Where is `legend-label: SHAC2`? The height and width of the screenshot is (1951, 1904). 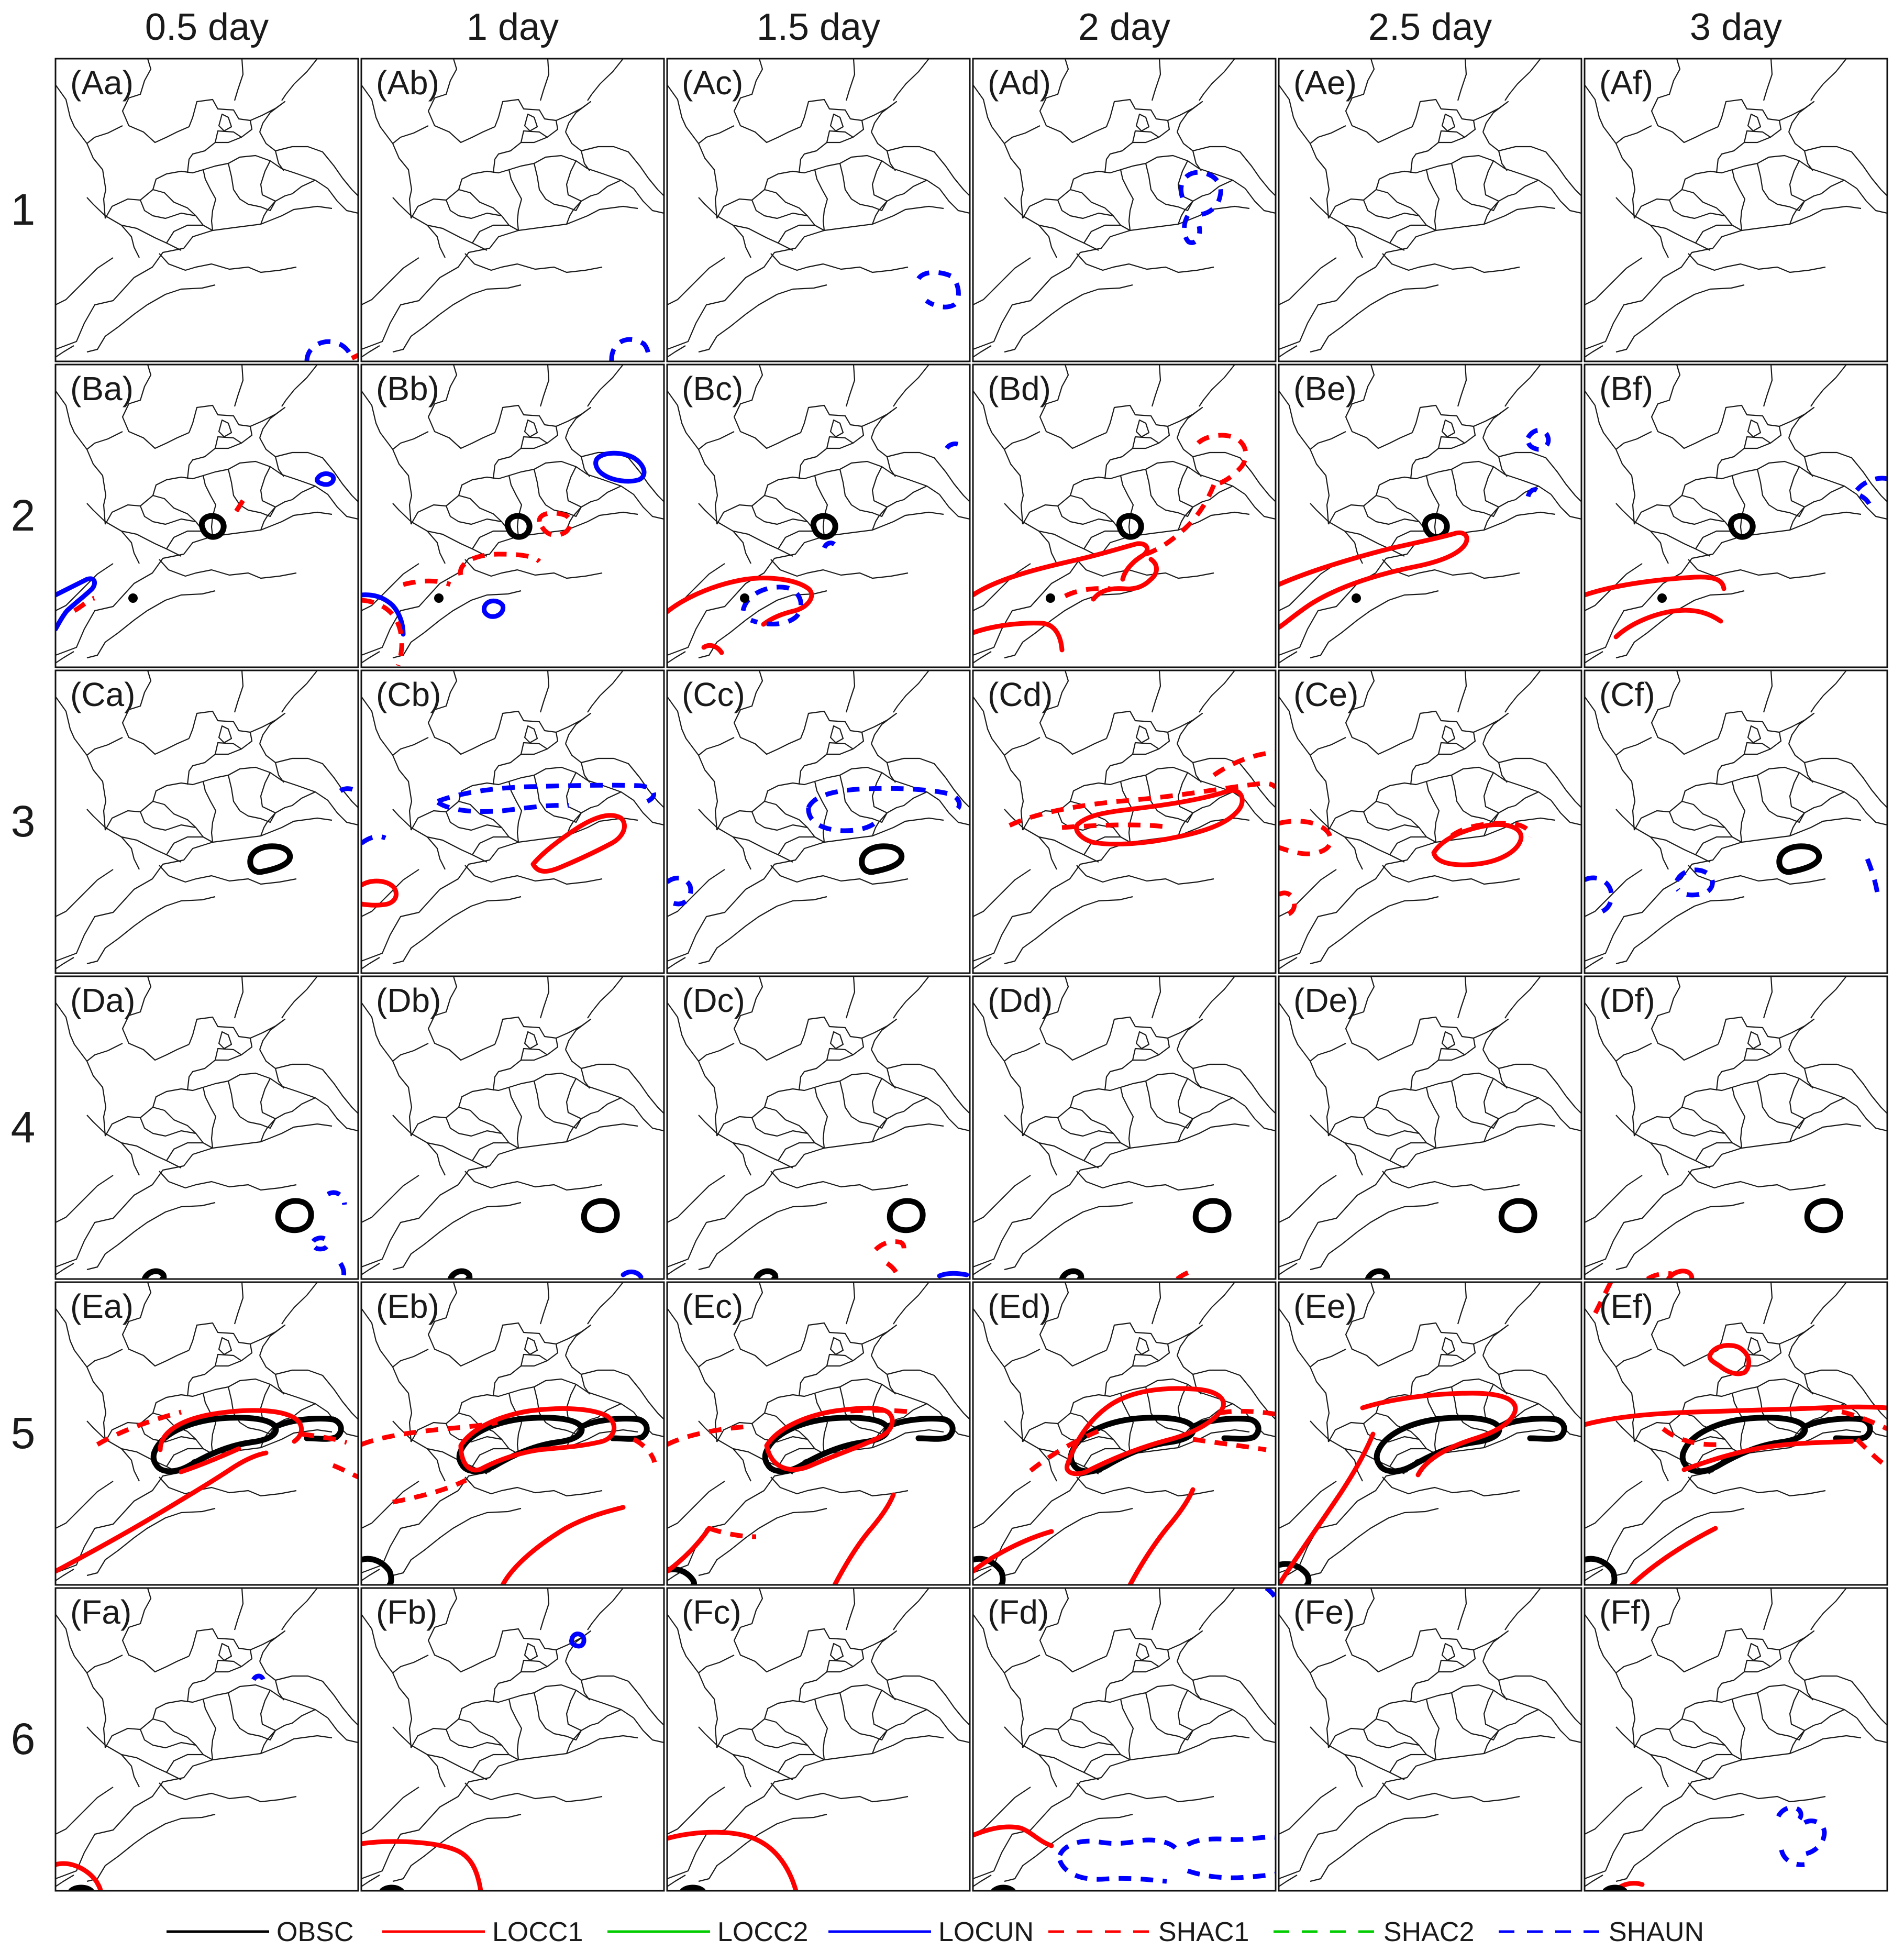 legend-label: SHAC2 is located at coordinates (1429, 1932).